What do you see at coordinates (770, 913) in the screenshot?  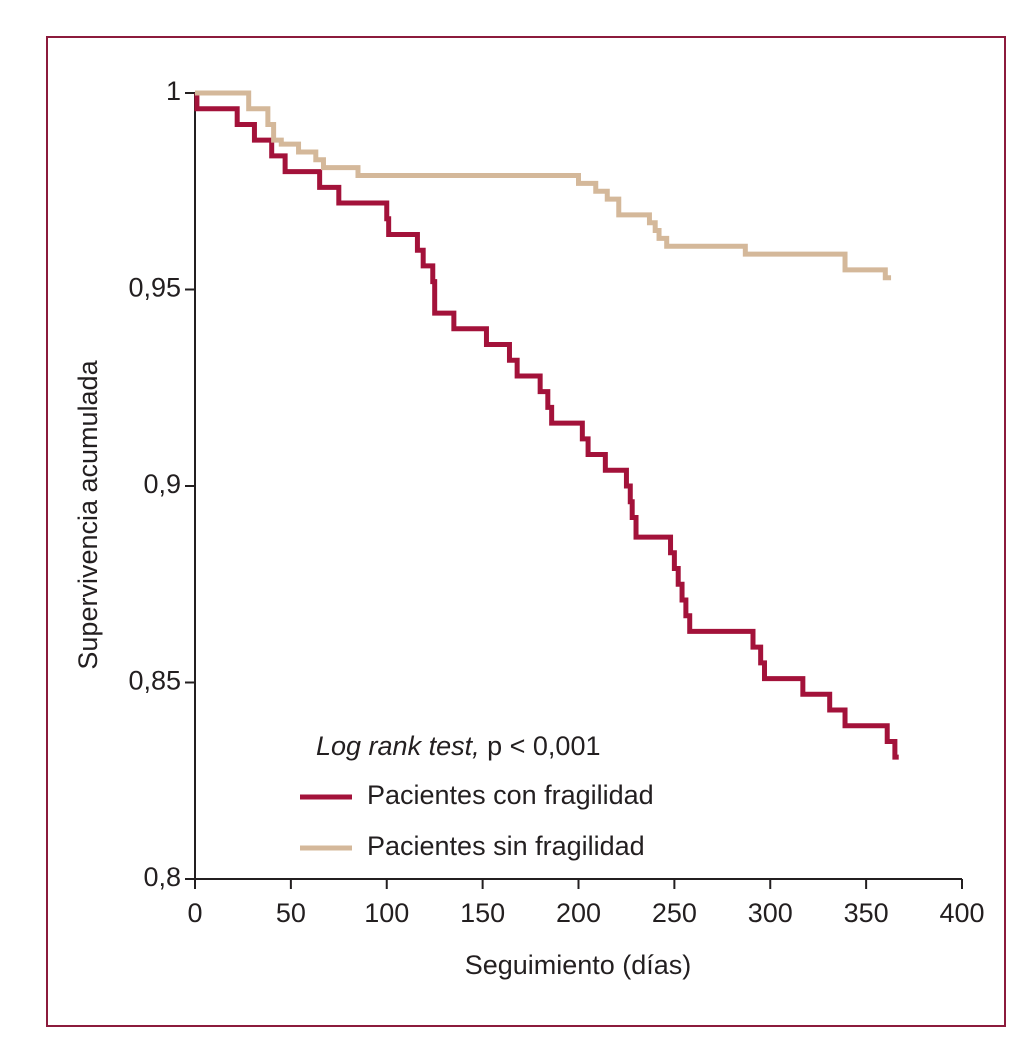 I see `x-tick-label: 300` at bounding box center [770, 913].